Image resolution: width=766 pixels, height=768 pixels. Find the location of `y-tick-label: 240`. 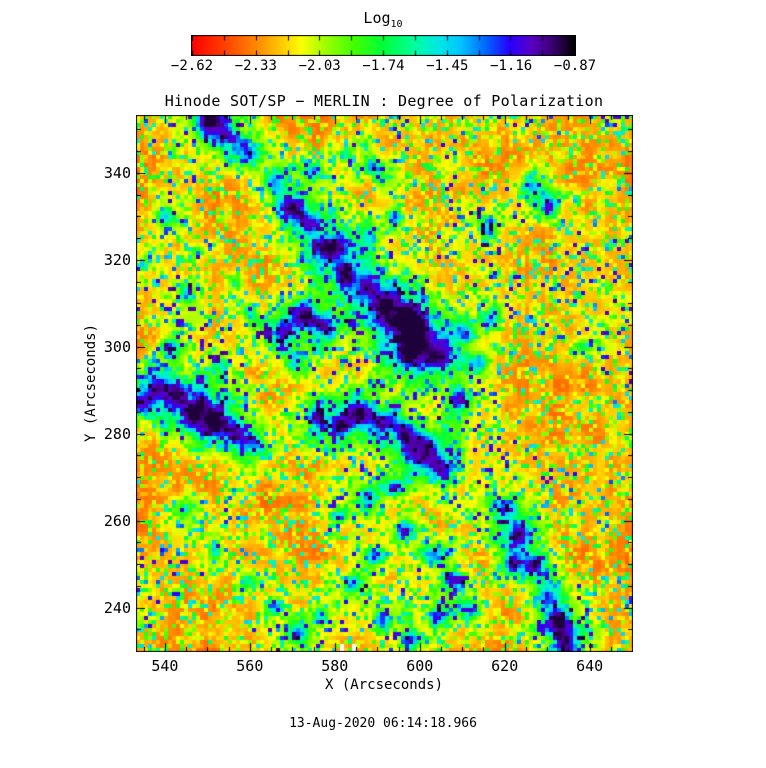

y-tick-label: 240 is located at coordinates (117, 607).